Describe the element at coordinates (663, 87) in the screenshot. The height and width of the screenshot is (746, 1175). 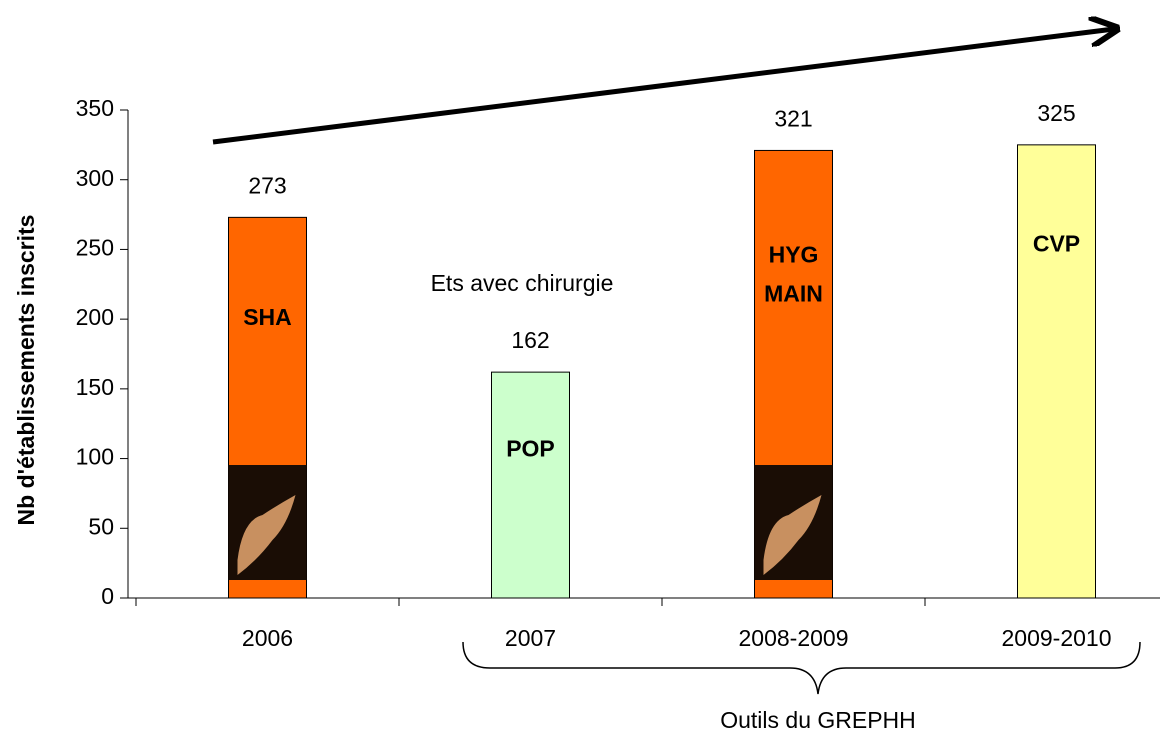
I see `trend-arrow` at that location.